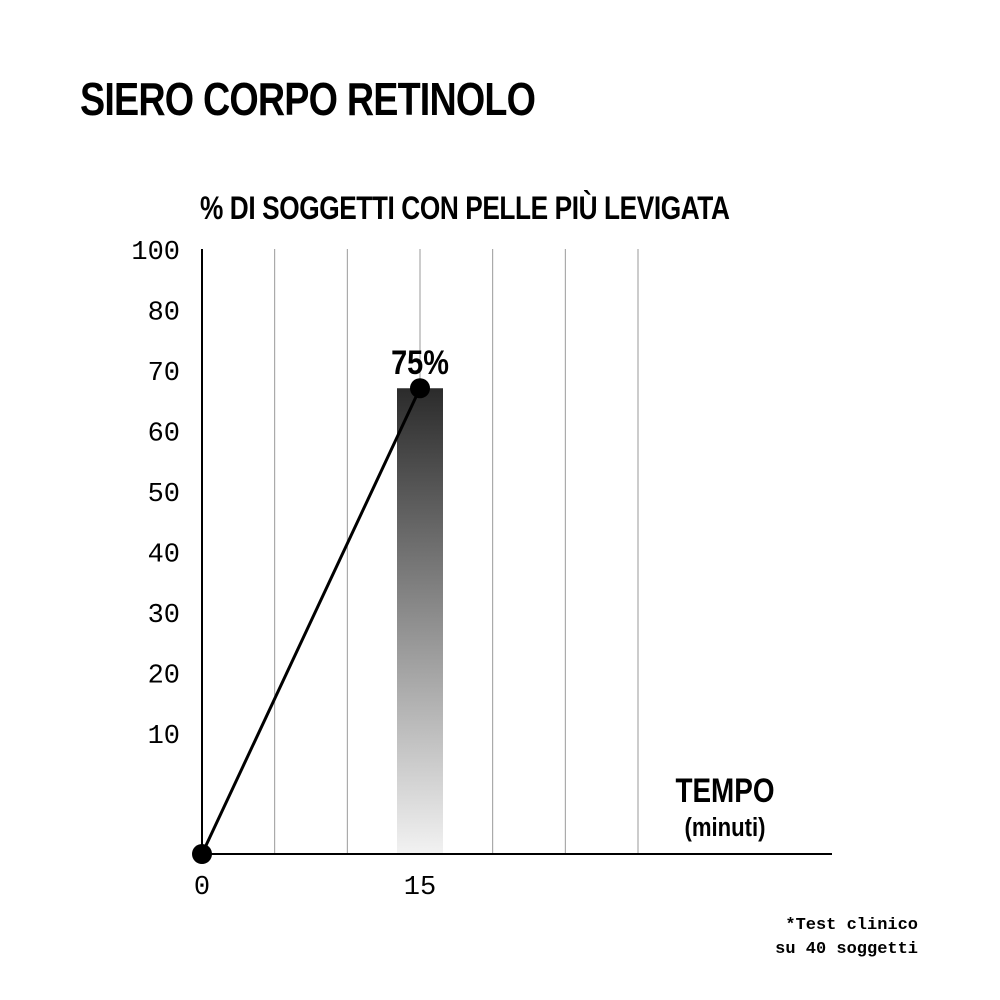 The width and height of the screenshot is (1000, 1000). What do you see at coordinates (155, 253) in the screenshot?
I see `y-tick-label: 100` at bounding box center [155, 253].